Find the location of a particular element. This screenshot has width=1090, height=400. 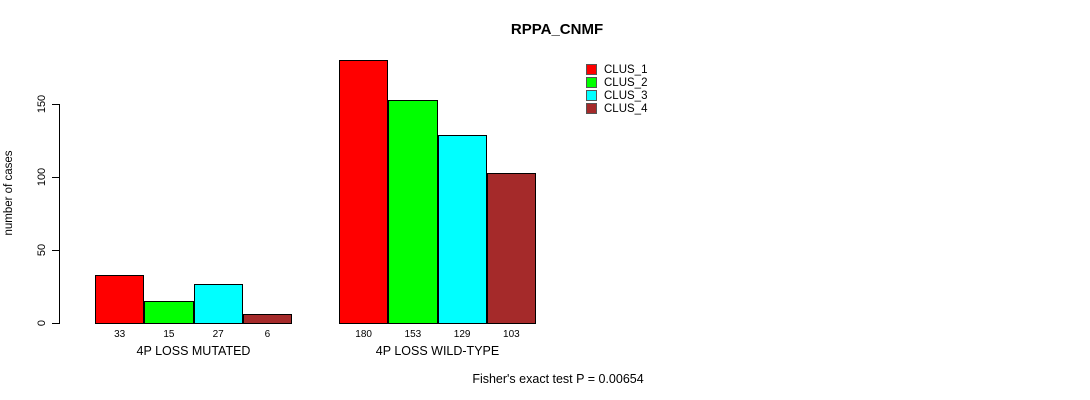

bar-clus_3-group2 is located at coordinates (462, 229).